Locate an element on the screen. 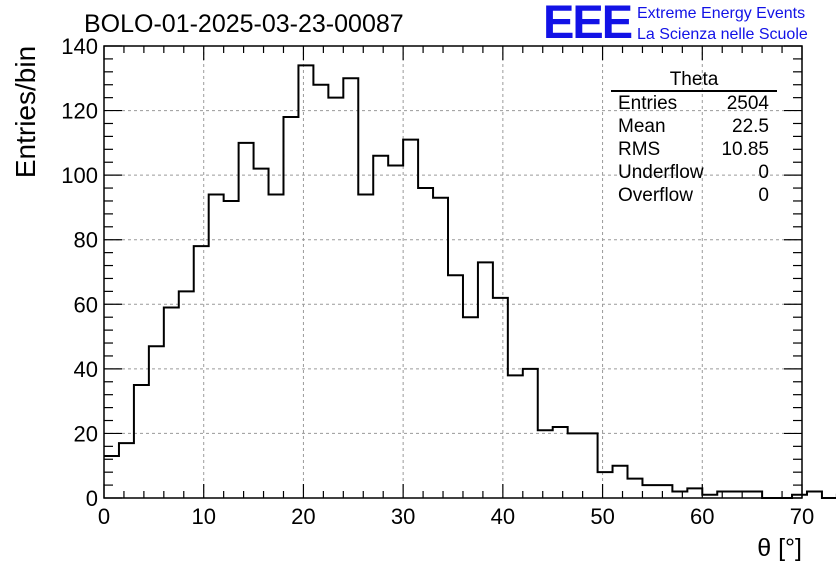 The height and width of the screenshot is (572, 836). stats-value: 10.85 is located at coordinates (745, 149).